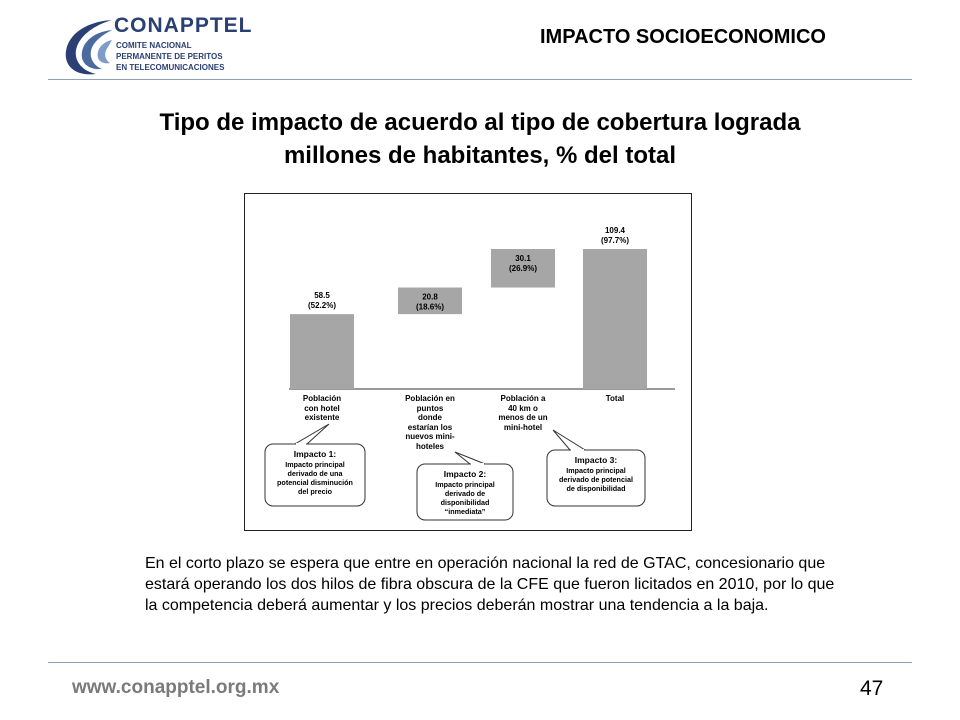 The width and height of the screenshot is (960, 720). I want to click on logo-swoosh-icon, so click(88, 47).